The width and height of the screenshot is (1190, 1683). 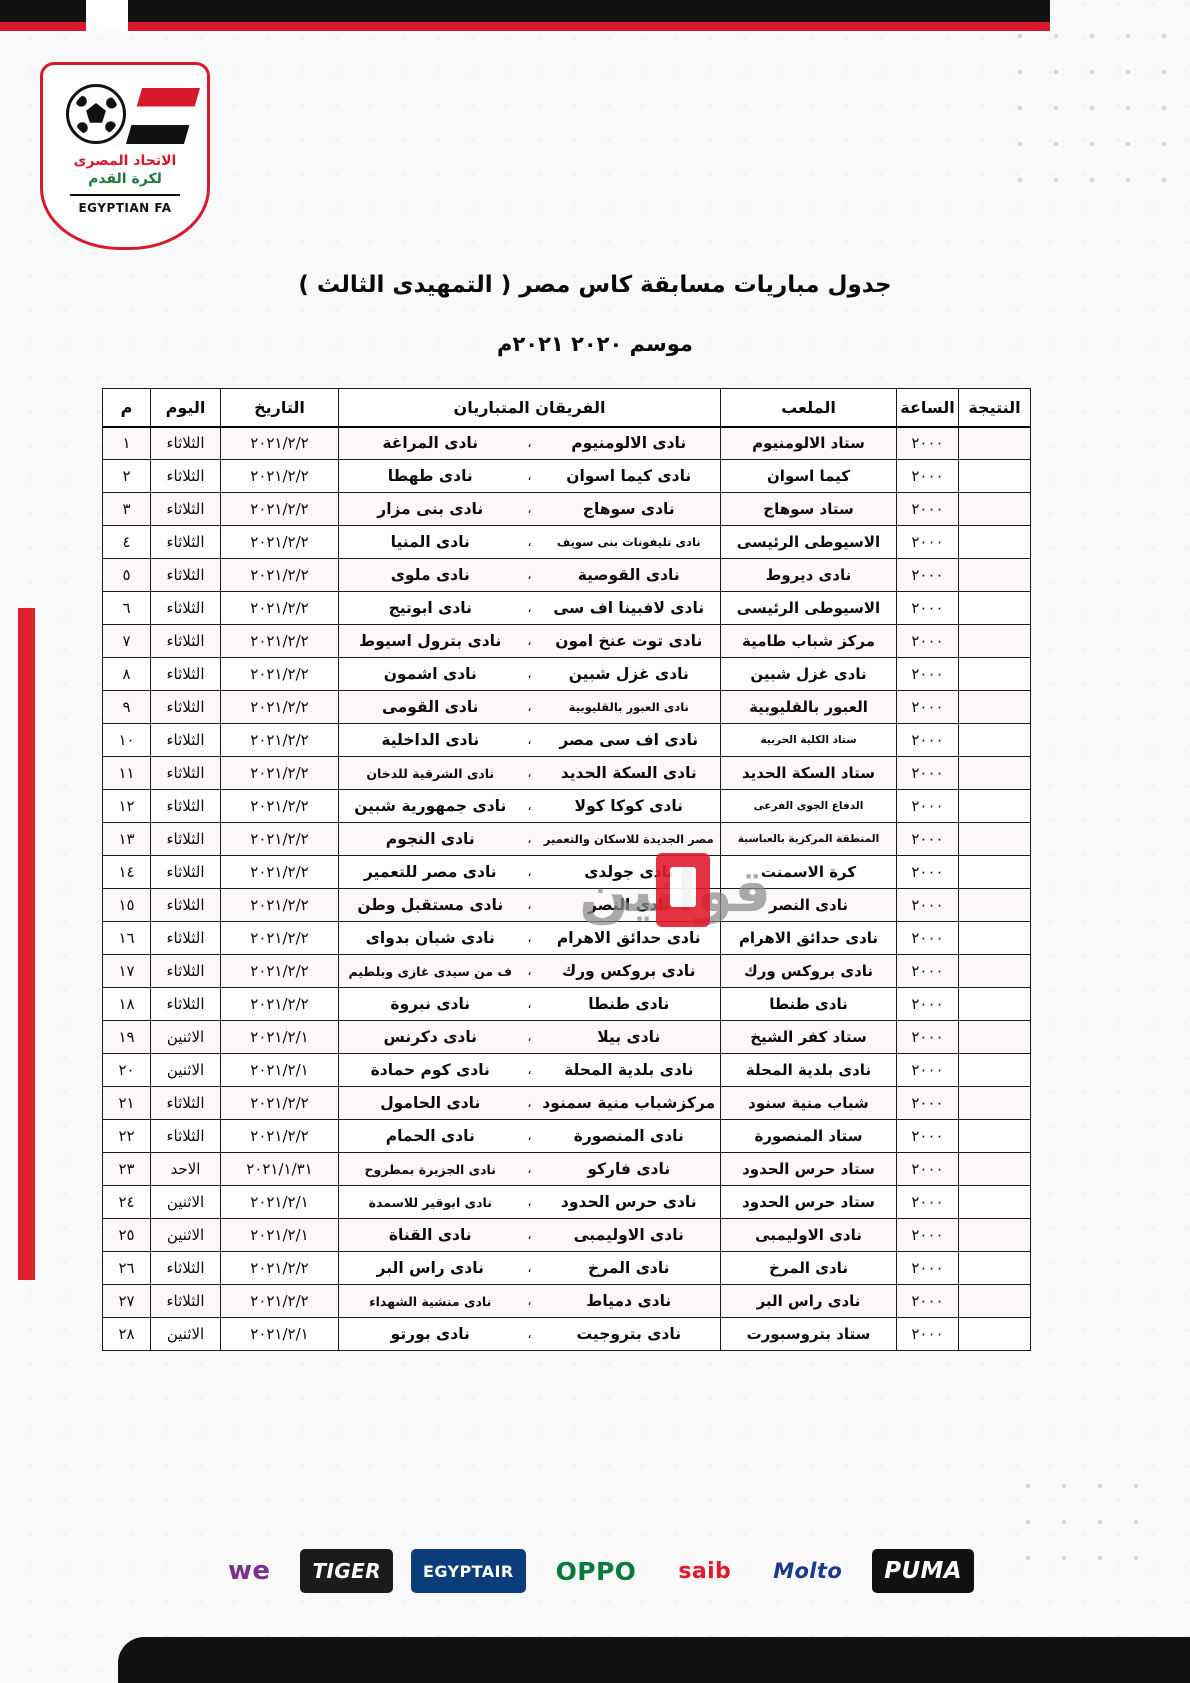 What do you see at coordinates (126, 1235) in the screenshot?
I see `cell-no: ٢٥` at bounding box center [126, 1235].